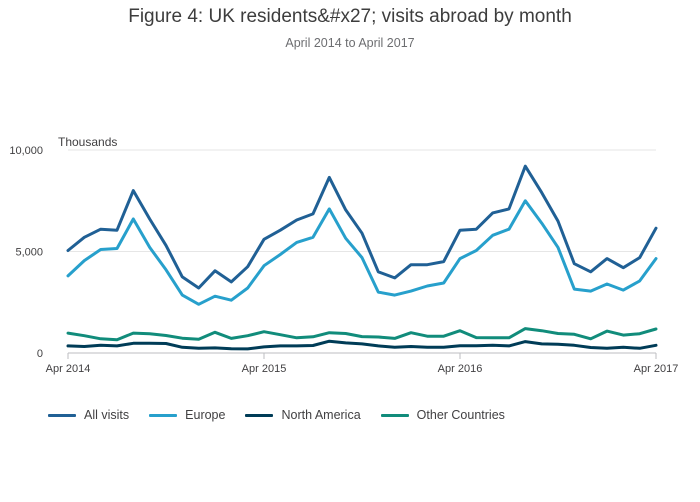 The width and height of the screenshot is (700, 502). Describe the element at coordinates (107, 415) in the screenshot. I see `legend-label: All visits` at that location.